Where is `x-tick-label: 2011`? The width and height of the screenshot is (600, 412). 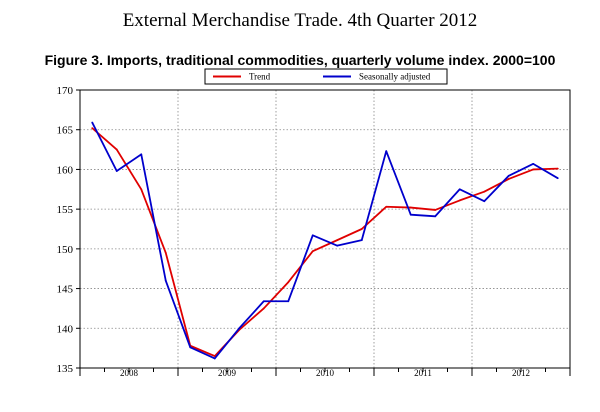
x-tick-label: 2011 is located at coordinates (423, 373).